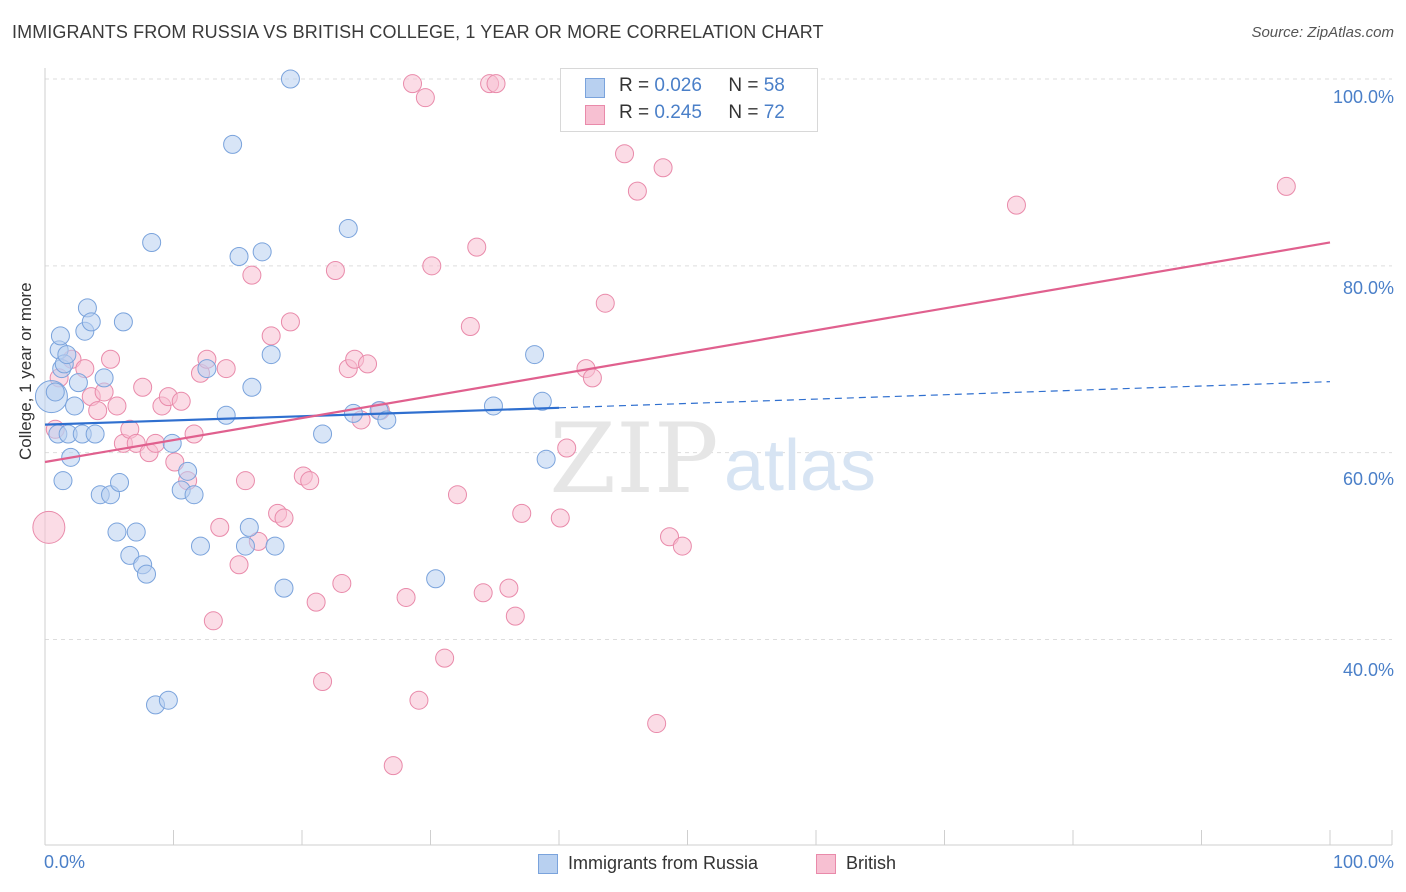  I want to click on y-tick-60: 60.0%, so click(1368, 479).